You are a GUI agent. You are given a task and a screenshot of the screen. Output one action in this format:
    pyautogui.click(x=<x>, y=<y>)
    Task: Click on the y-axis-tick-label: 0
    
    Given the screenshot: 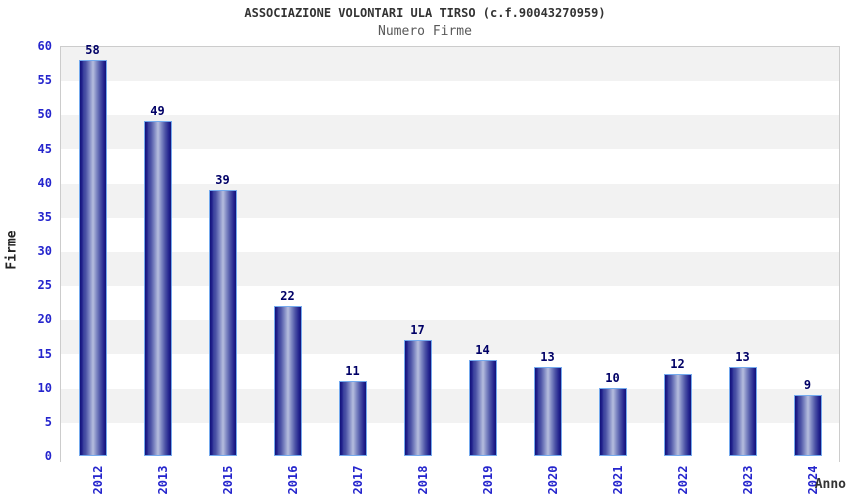 What is the action you would take?
    pyautogui.click(x=48, y=456)
    